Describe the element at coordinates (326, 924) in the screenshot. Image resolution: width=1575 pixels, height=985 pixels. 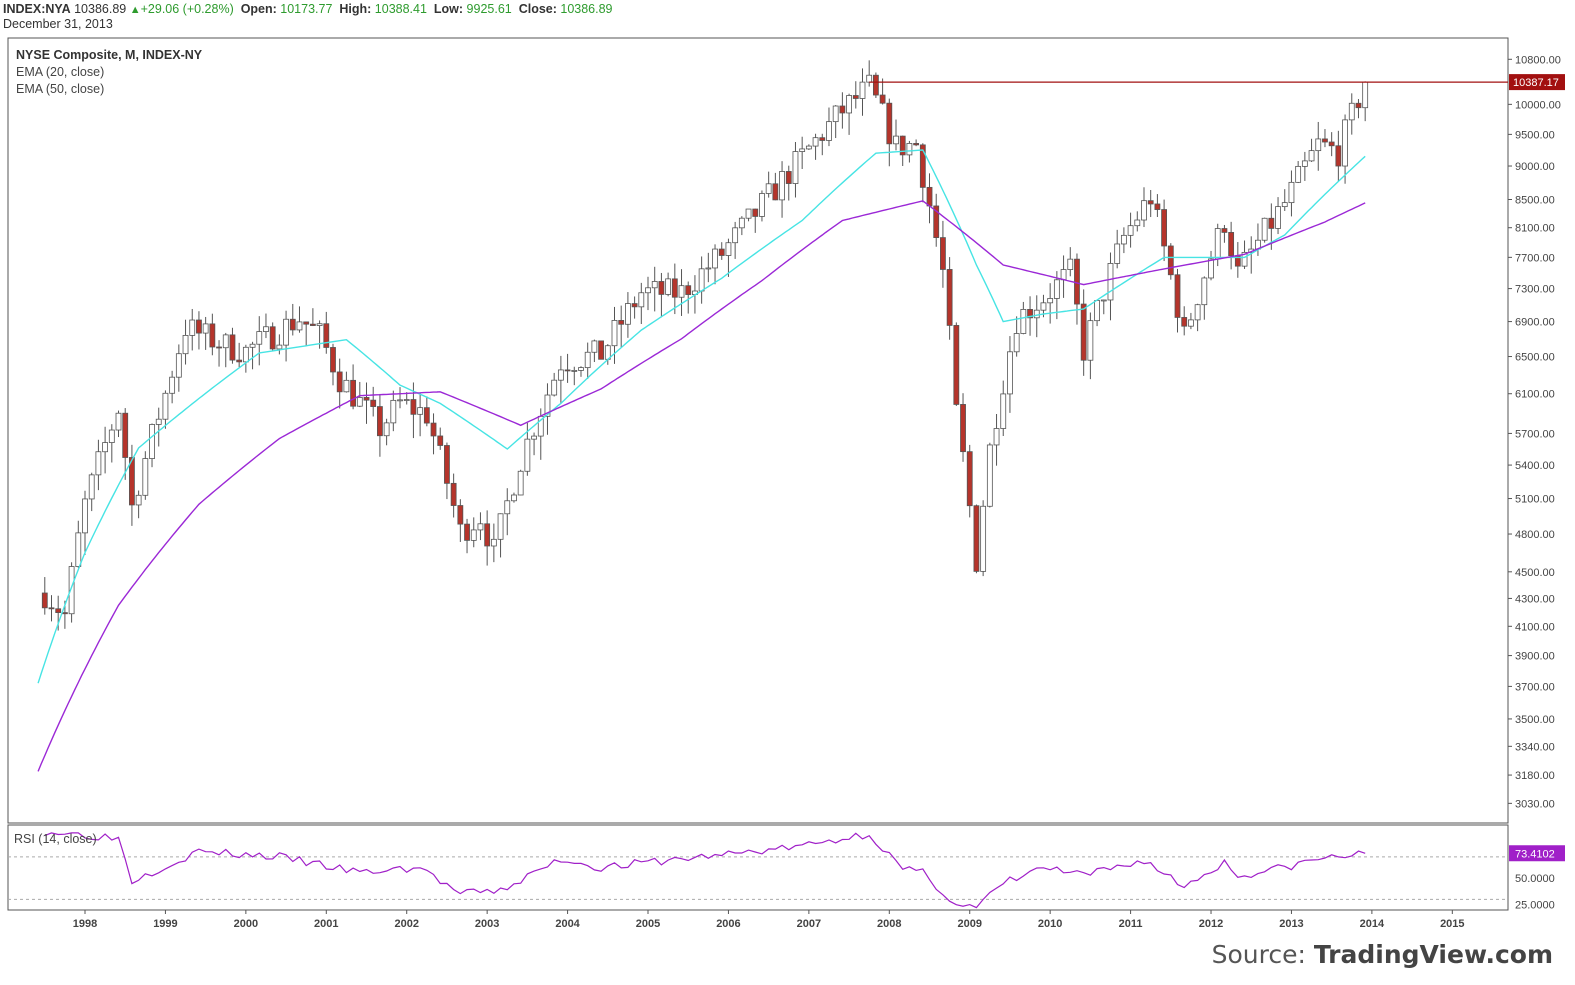
I see `time-tick-label: 2001` at that location.